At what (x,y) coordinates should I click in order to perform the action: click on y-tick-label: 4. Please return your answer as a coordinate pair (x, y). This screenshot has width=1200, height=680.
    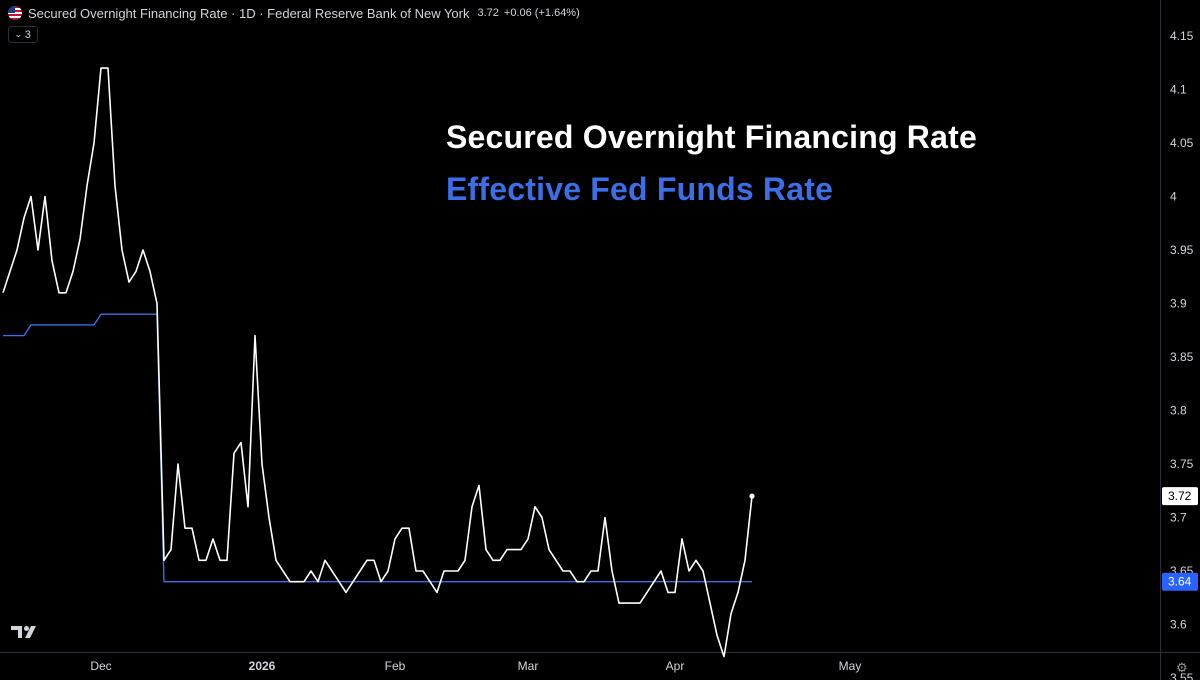
    Looking at the image, I should click on (1173, 197).